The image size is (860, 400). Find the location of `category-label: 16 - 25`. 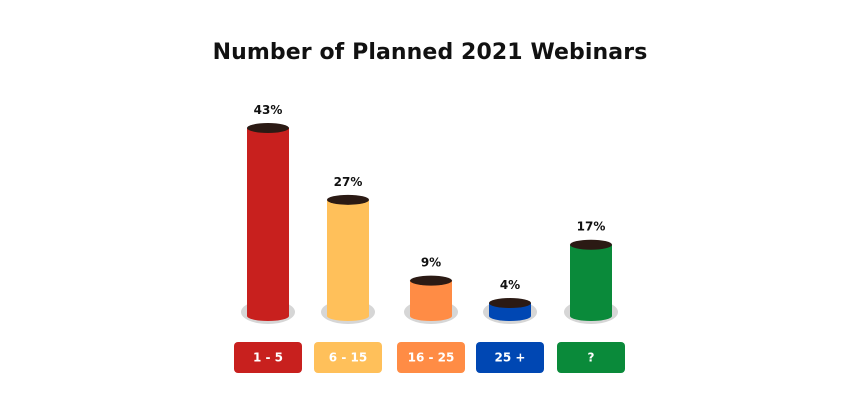

category-label: 16 - 25 is located at coordinates (431, 358).